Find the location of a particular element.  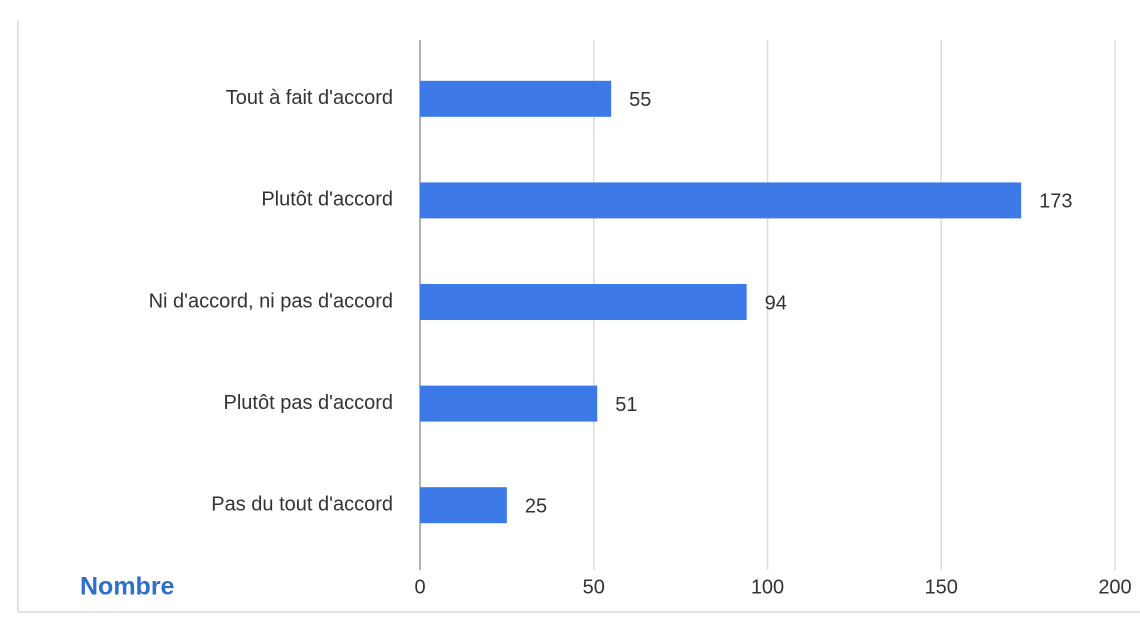

x-tick-label: 200 is located at coordinates (1114, 587).